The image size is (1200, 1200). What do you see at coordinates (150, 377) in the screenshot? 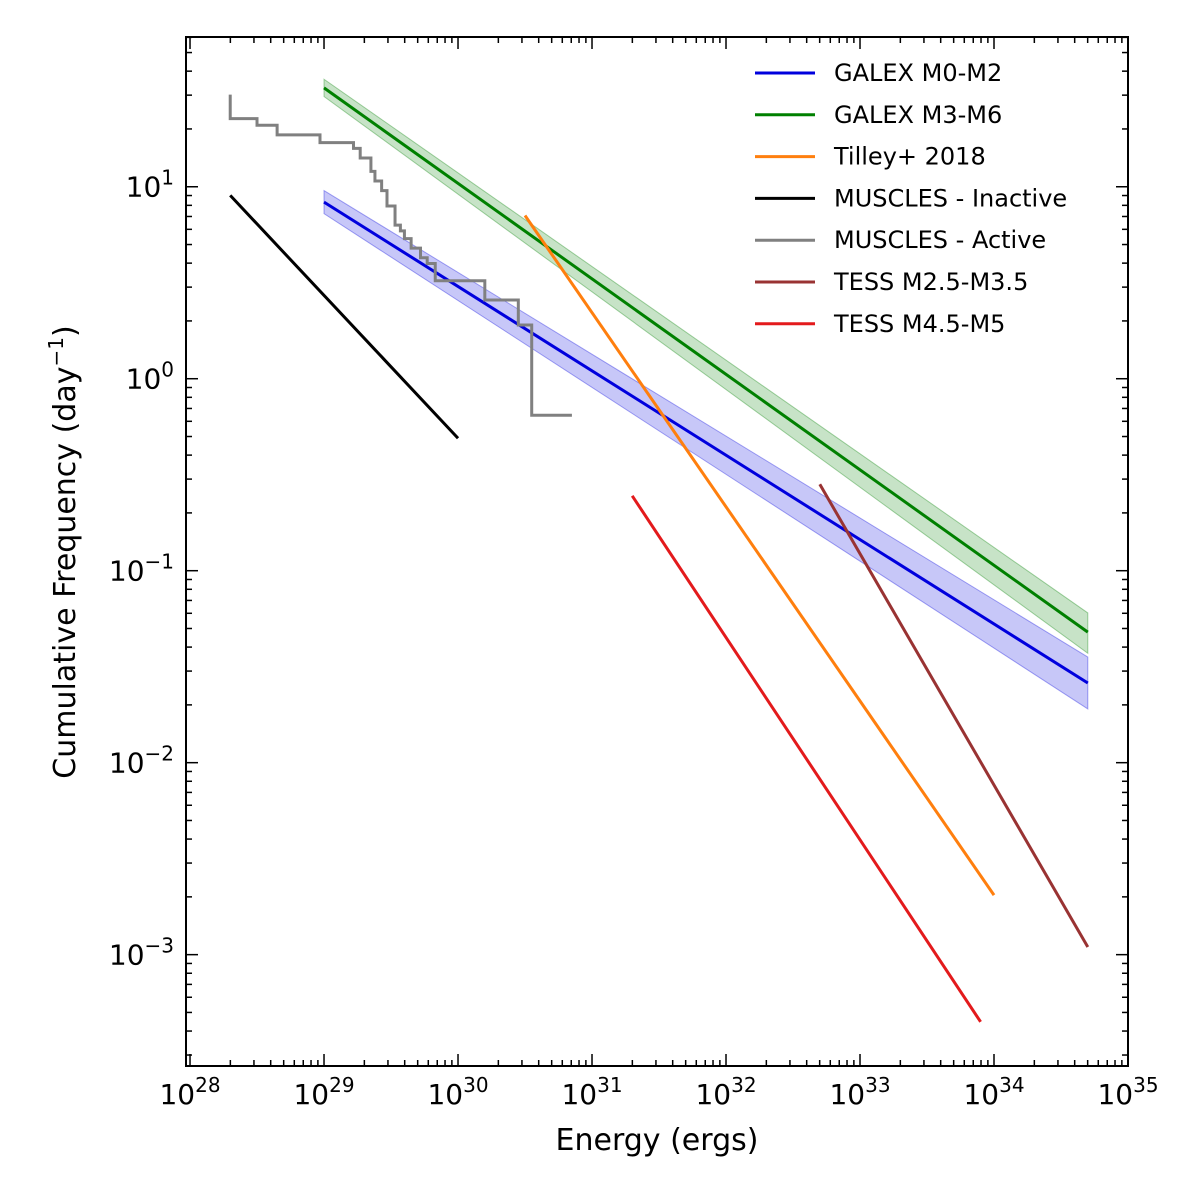
I see `y-tick-label: 10⁰` at bounding box center [150, 377].